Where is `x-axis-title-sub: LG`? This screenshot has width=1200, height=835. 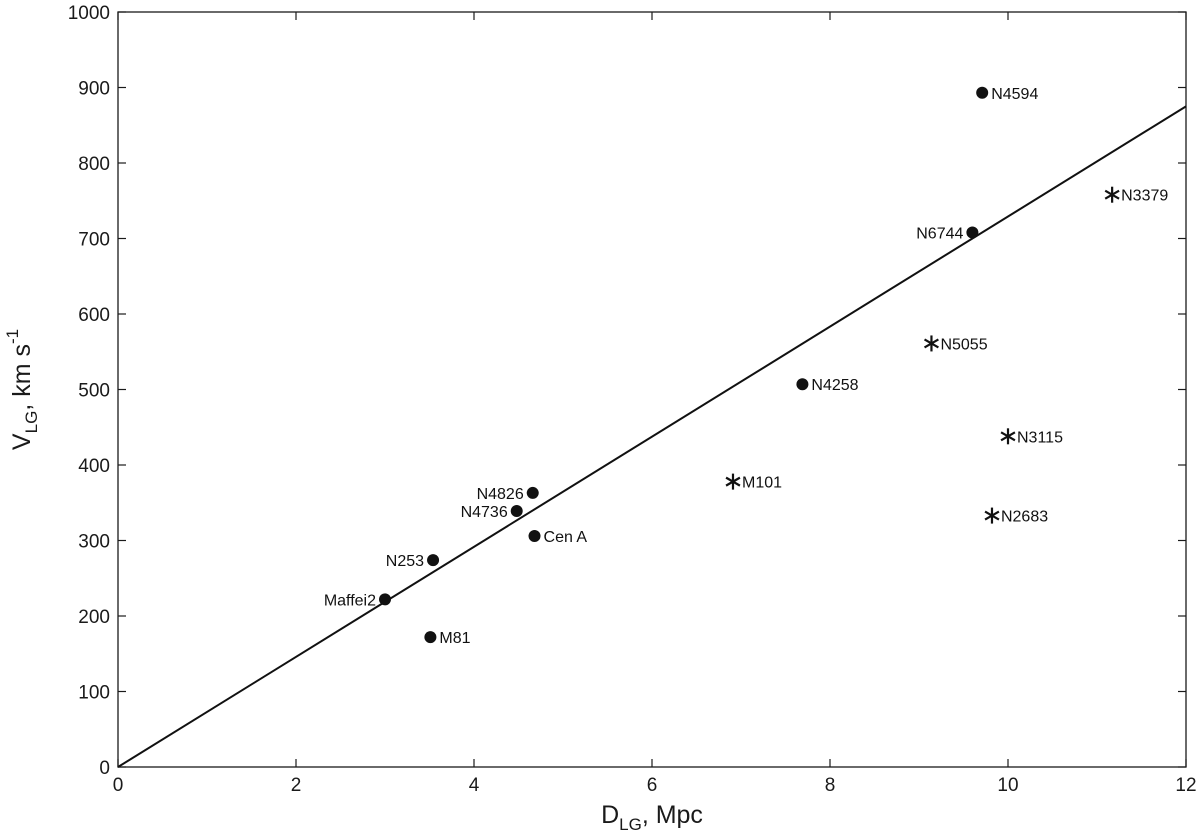 x-axis-title-sub: LG is located at coordinates (630, 824).